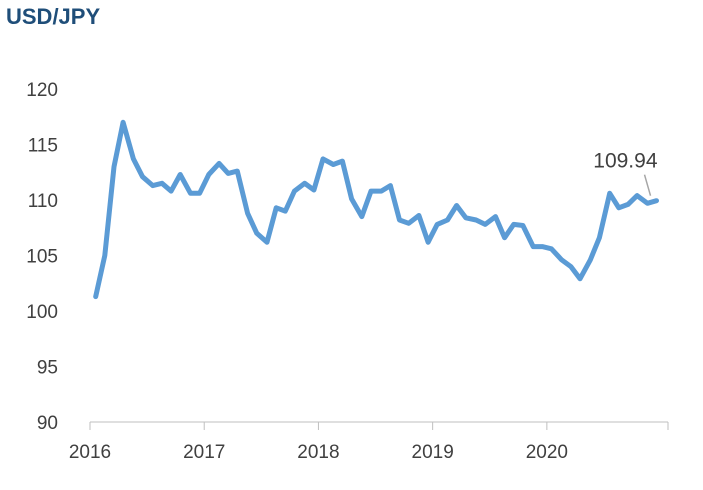 The width and height of the screenshot is (703, 490). What do you see at coordinates (547, 452) in the screenshot?
I see `x-tick-label: 2020` at bounding box center [547, 452].